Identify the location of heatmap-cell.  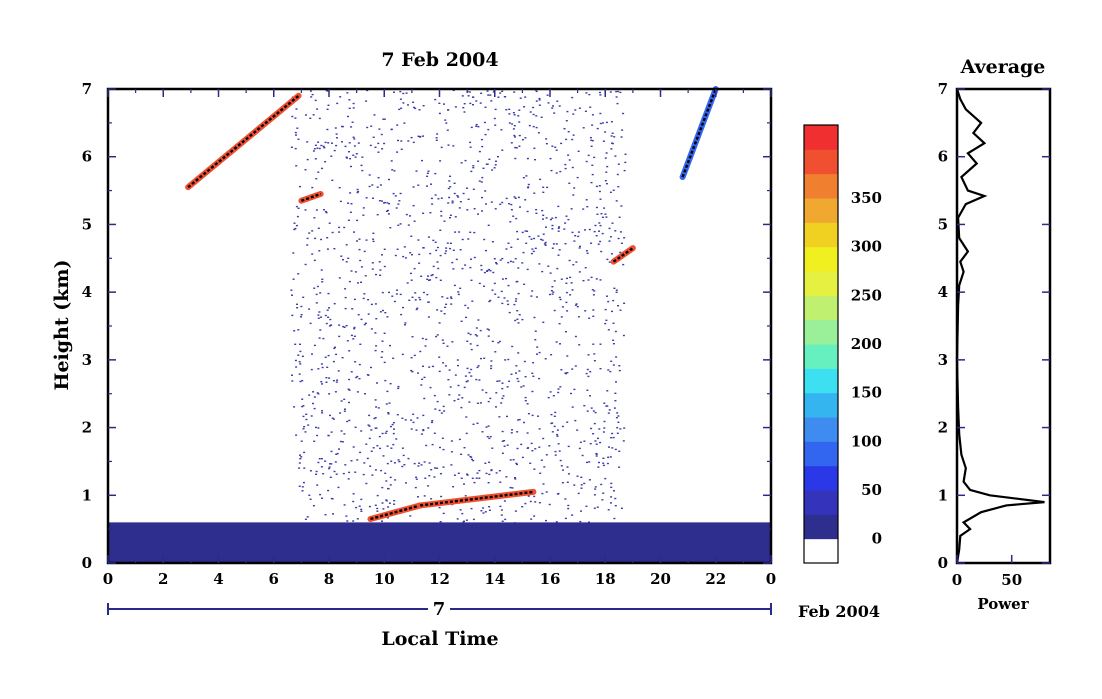
(699, 133).